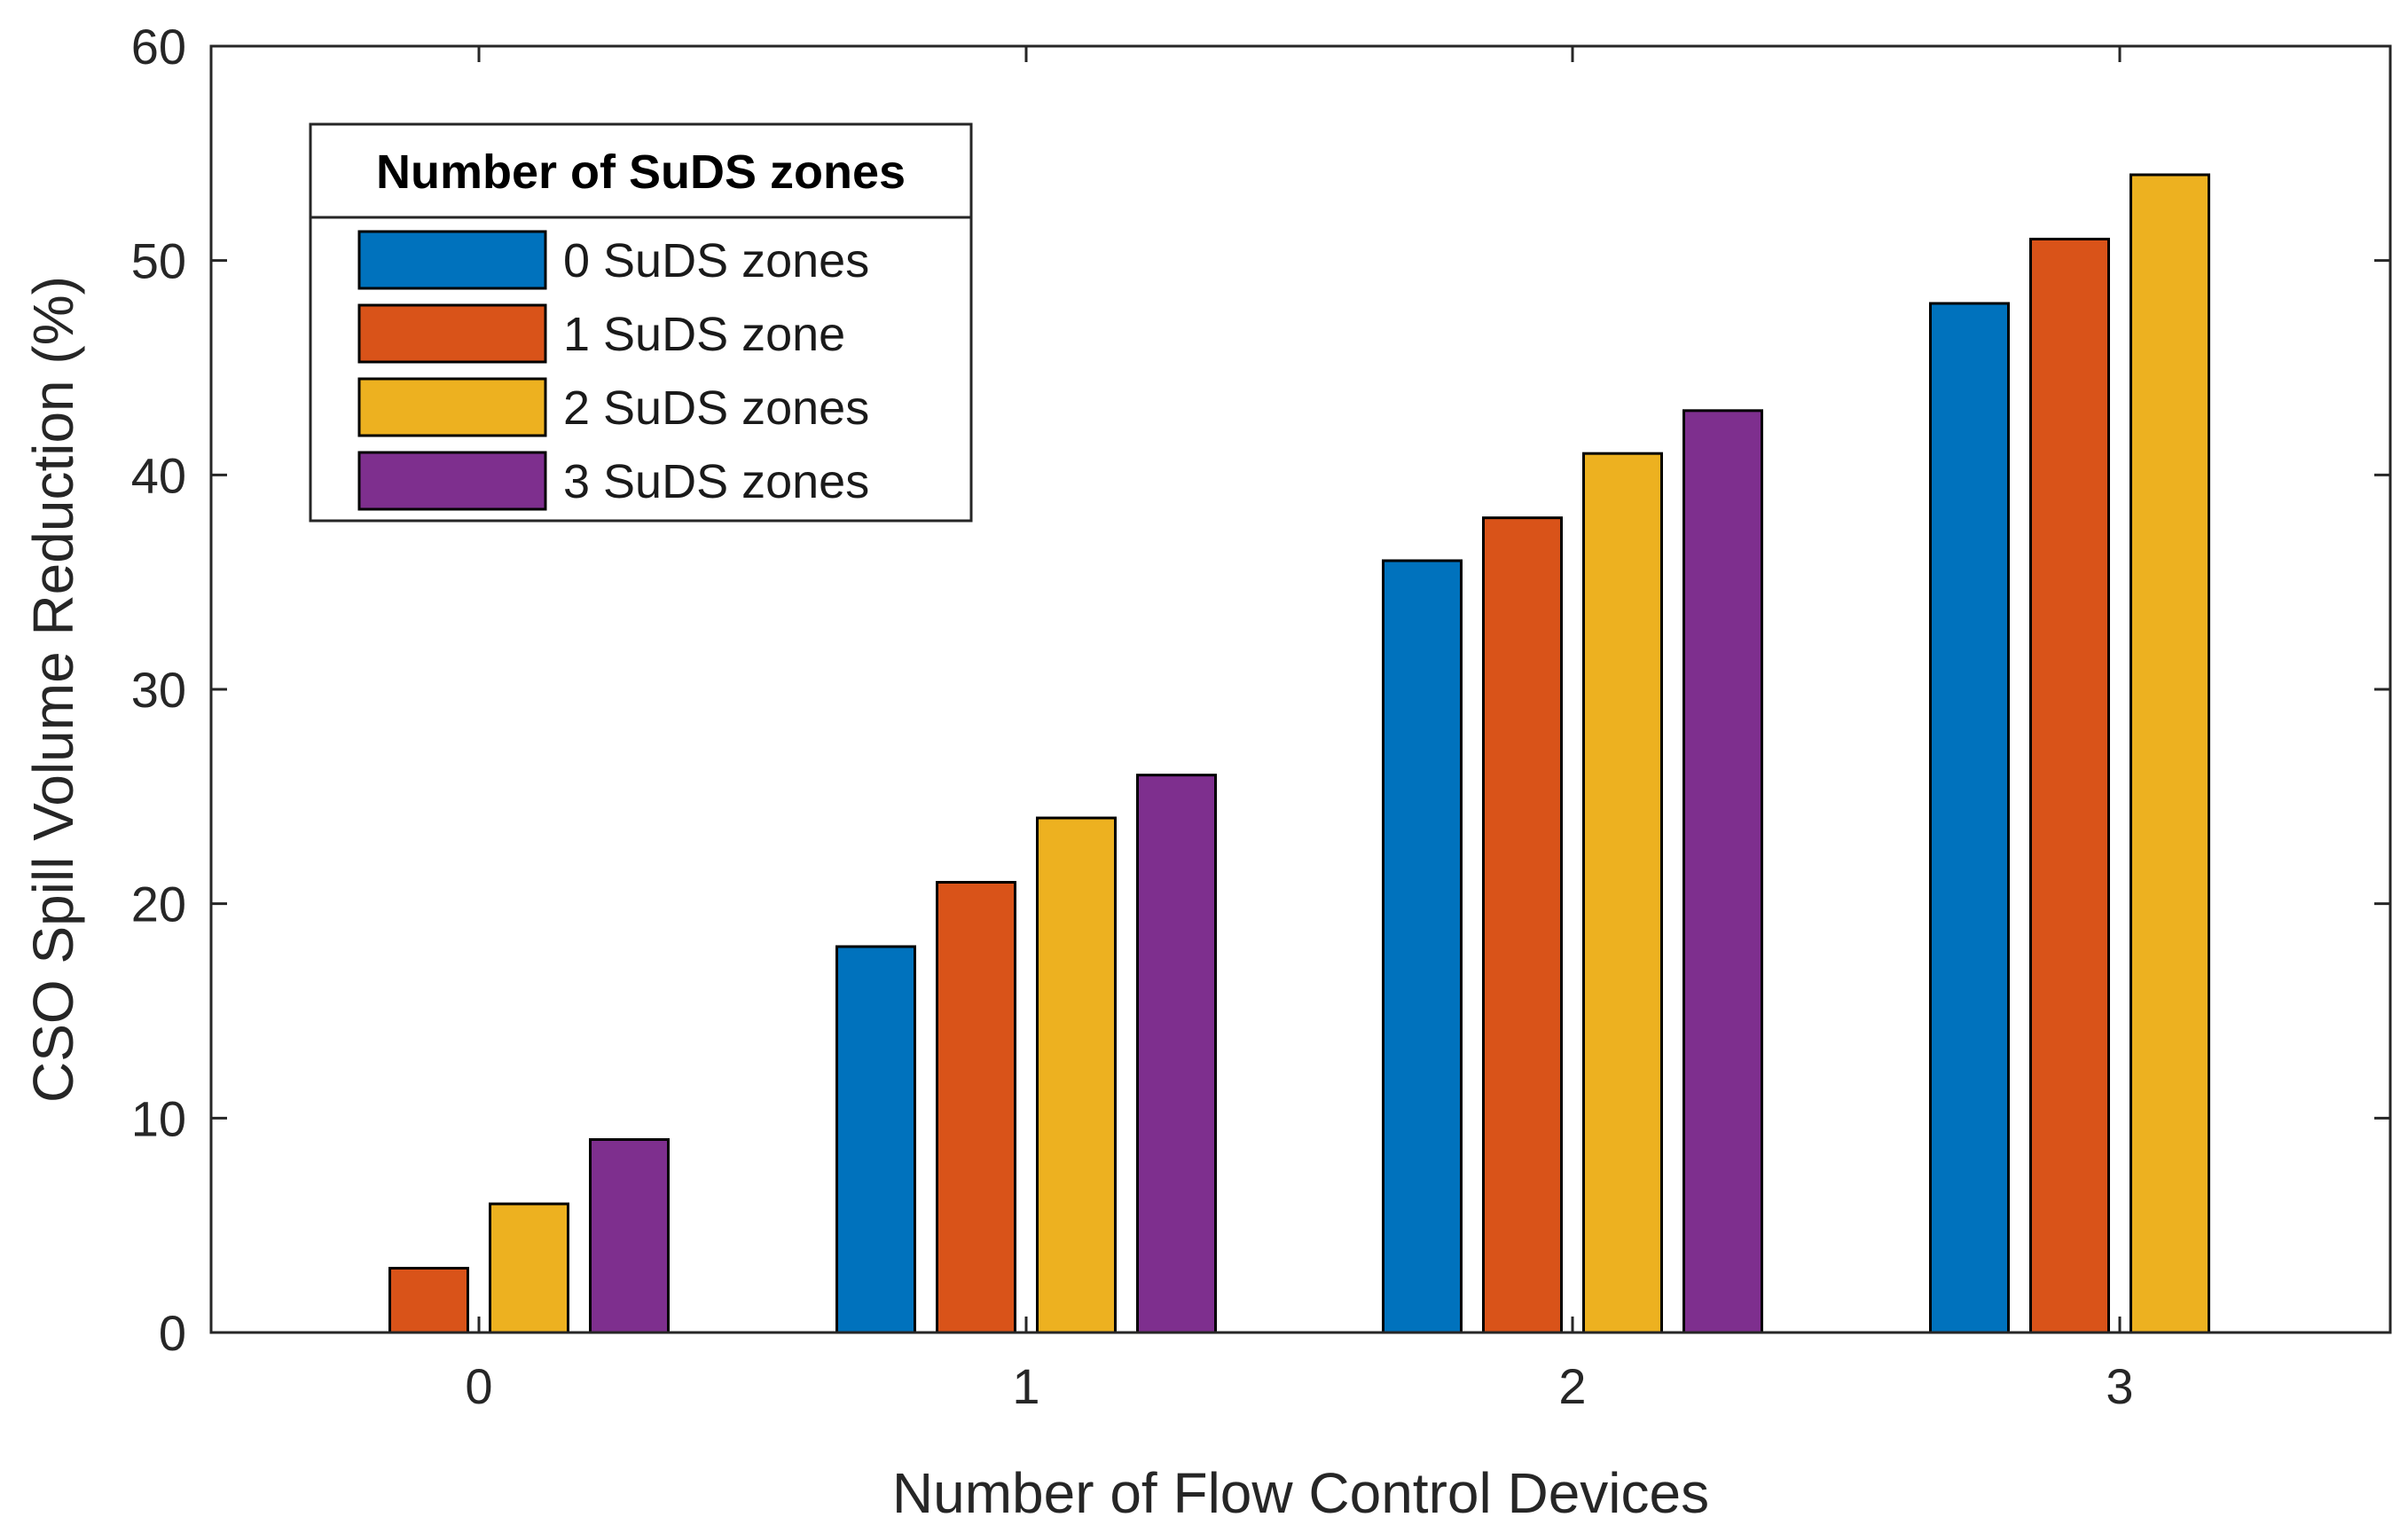 The image size is (2408, 1533). What do you see at coordinates (159, 47) in the screenshot?
I see `y-tick-label: 60` at bounding box center [159, 47].